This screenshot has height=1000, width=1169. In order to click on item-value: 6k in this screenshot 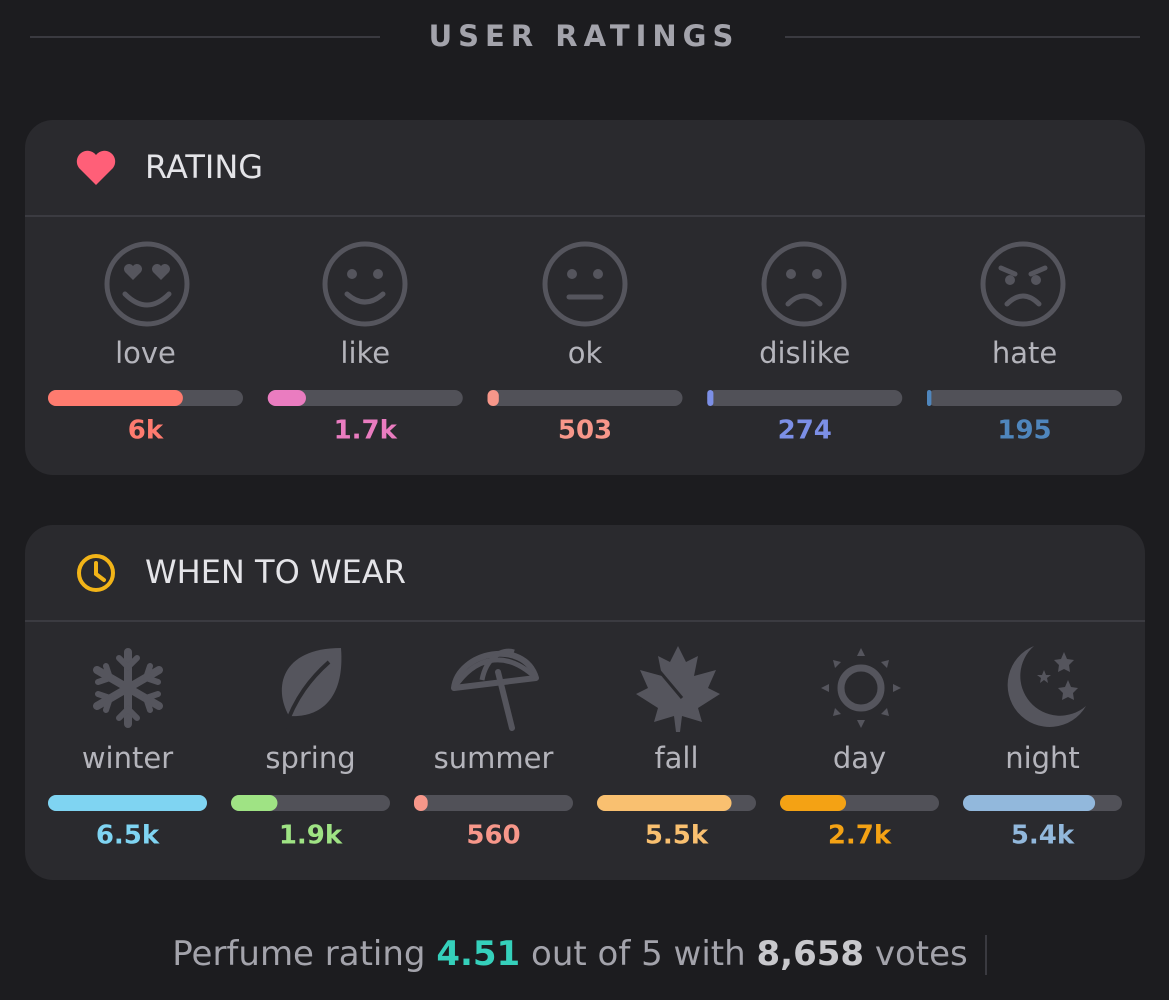, I will do `click(146, 431)`.